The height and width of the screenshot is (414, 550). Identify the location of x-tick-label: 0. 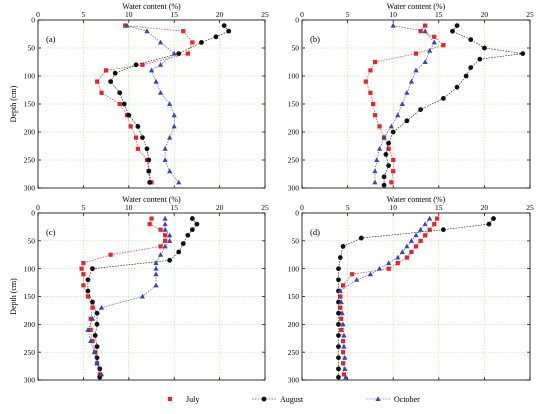
(38, 207).